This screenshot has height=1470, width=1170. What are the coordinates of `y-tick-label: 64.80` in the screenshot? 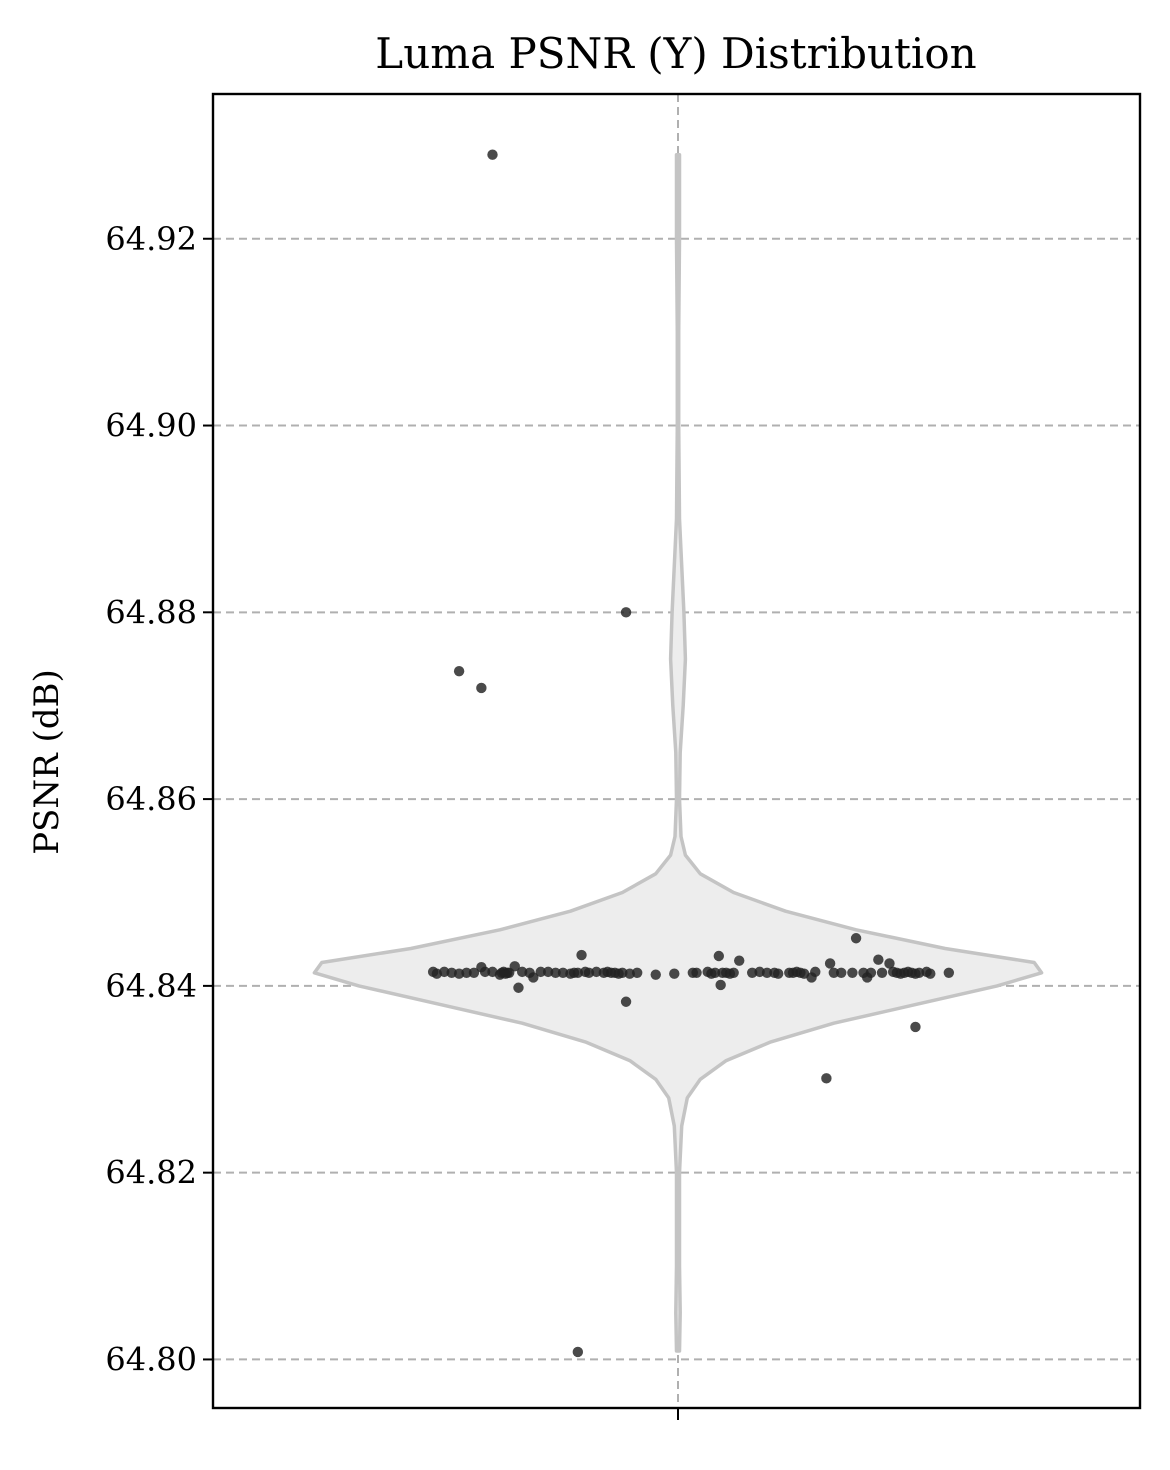 It's located at (151, 1359).